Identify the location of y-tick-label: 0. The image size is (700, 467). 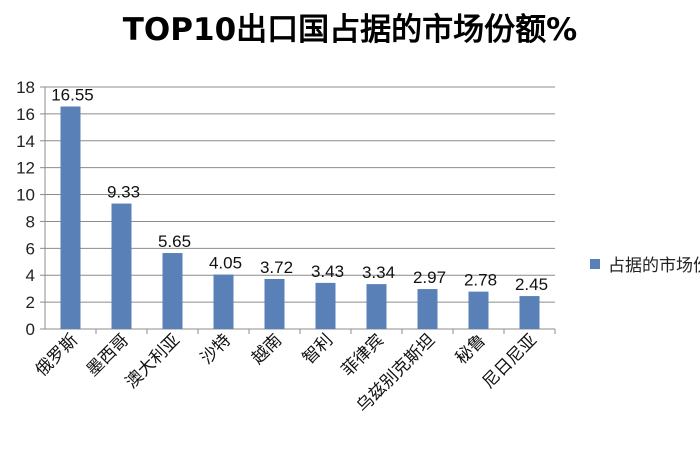
(30, 329).